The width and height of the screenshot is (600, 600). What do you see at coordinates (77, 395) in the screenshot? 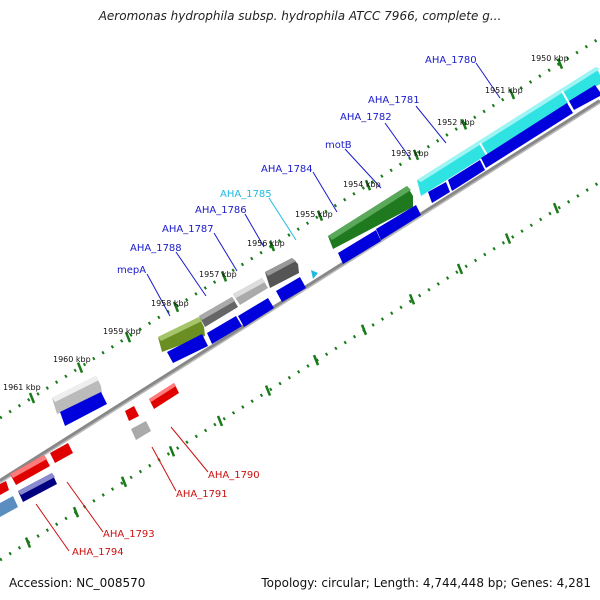
I see `gene-feature-light-grey` at bounding box center [77, 395].